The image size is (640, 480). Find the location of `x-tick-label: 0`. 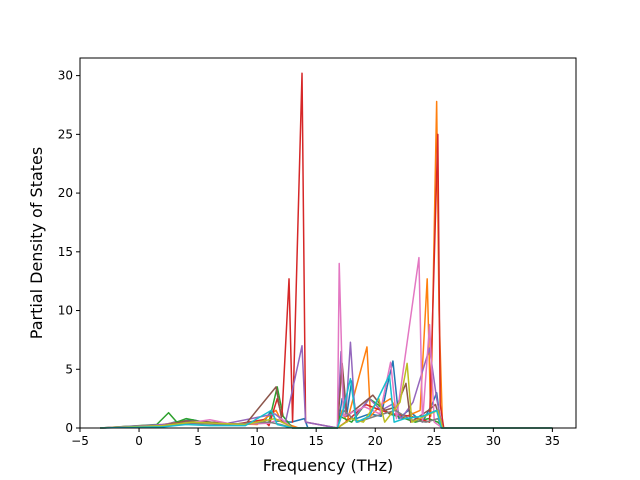

x-tick-label: 0 is located at coordinates (139, 441).